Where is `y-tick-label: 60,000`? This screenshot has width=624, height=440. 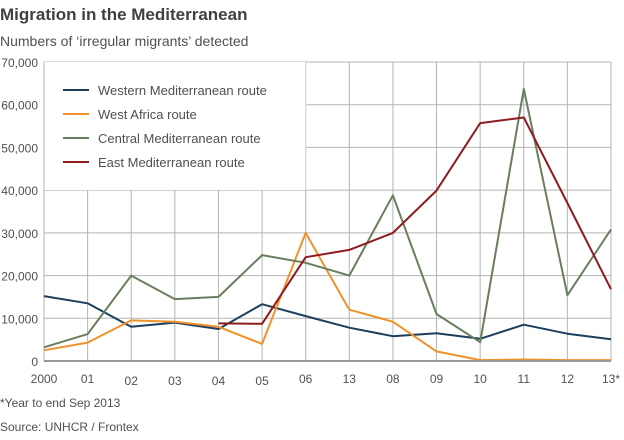 y-tick-label: 60,000 is located at coordinates (19, 106).